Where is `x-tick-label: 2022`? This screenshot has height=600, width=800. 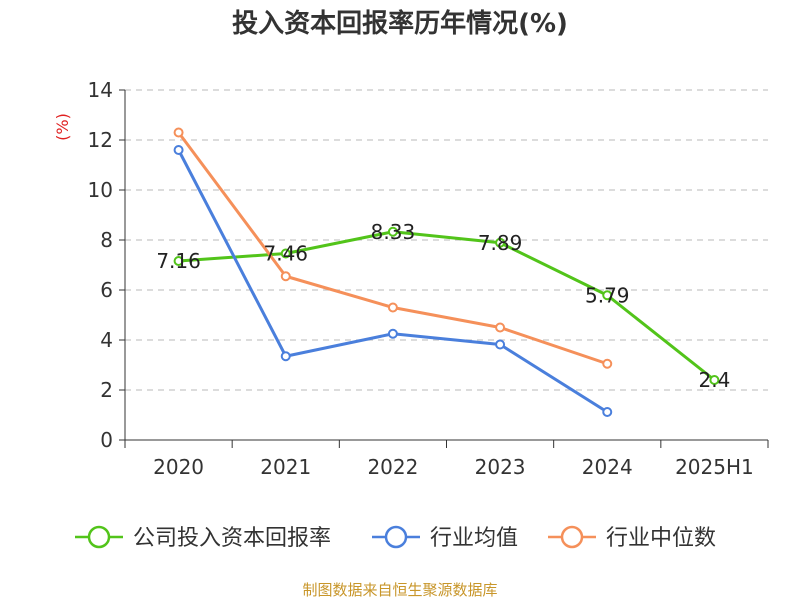 x-tick-label: 2022 is located at coordinates (392, 467).